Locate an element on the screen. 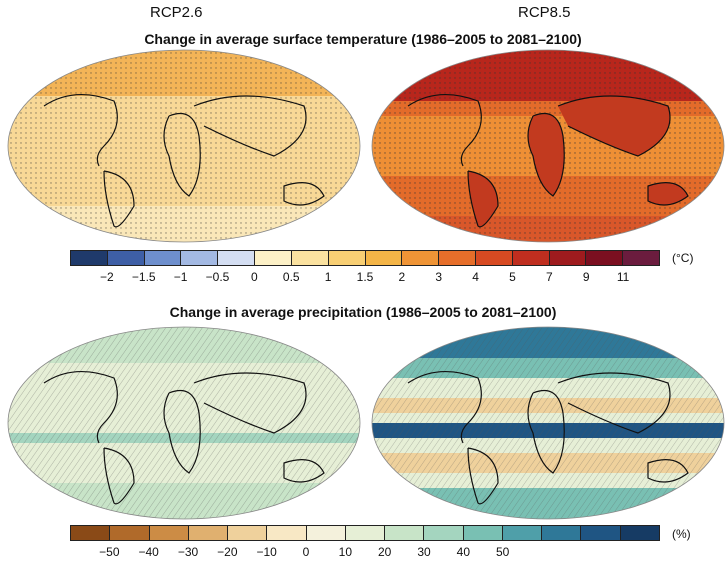 The height and width of the screenshot is (562, 726). precipitation-tick-label: −20 is located at coordinates (227, 552).